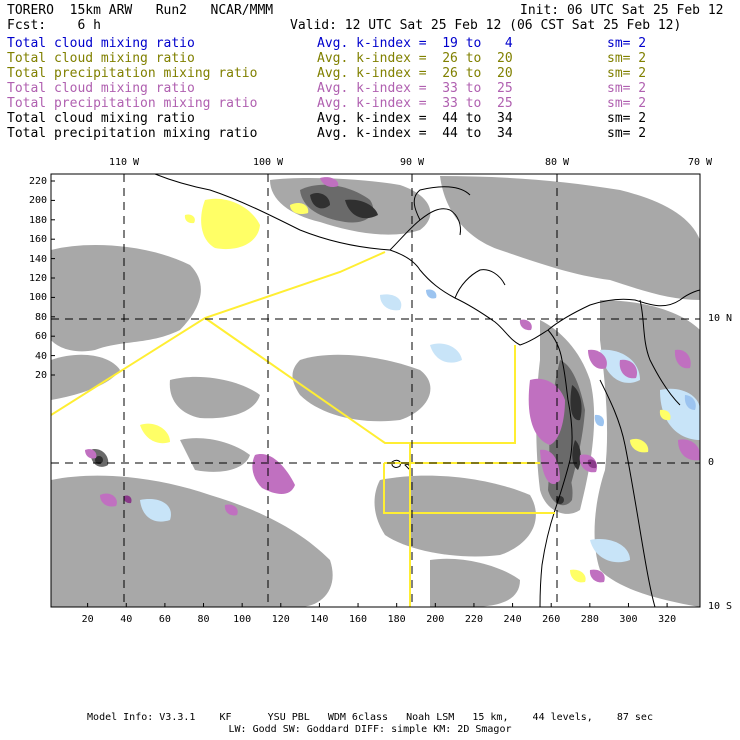  What do you see at coordinates (268, 162) in the screenshot?
I see `longitude-label: 100 W` at bounding box center [268, 162].